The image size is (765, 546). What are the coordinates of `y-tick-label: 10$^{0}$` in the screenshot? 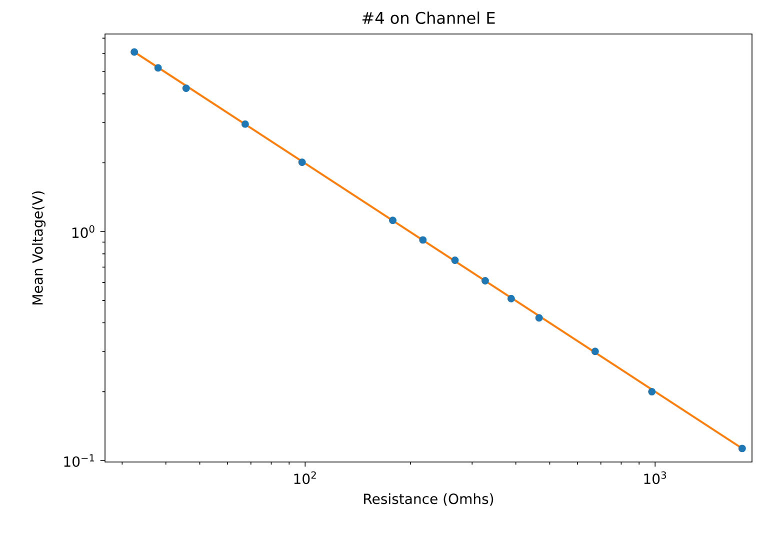 It's located at (83, 231).